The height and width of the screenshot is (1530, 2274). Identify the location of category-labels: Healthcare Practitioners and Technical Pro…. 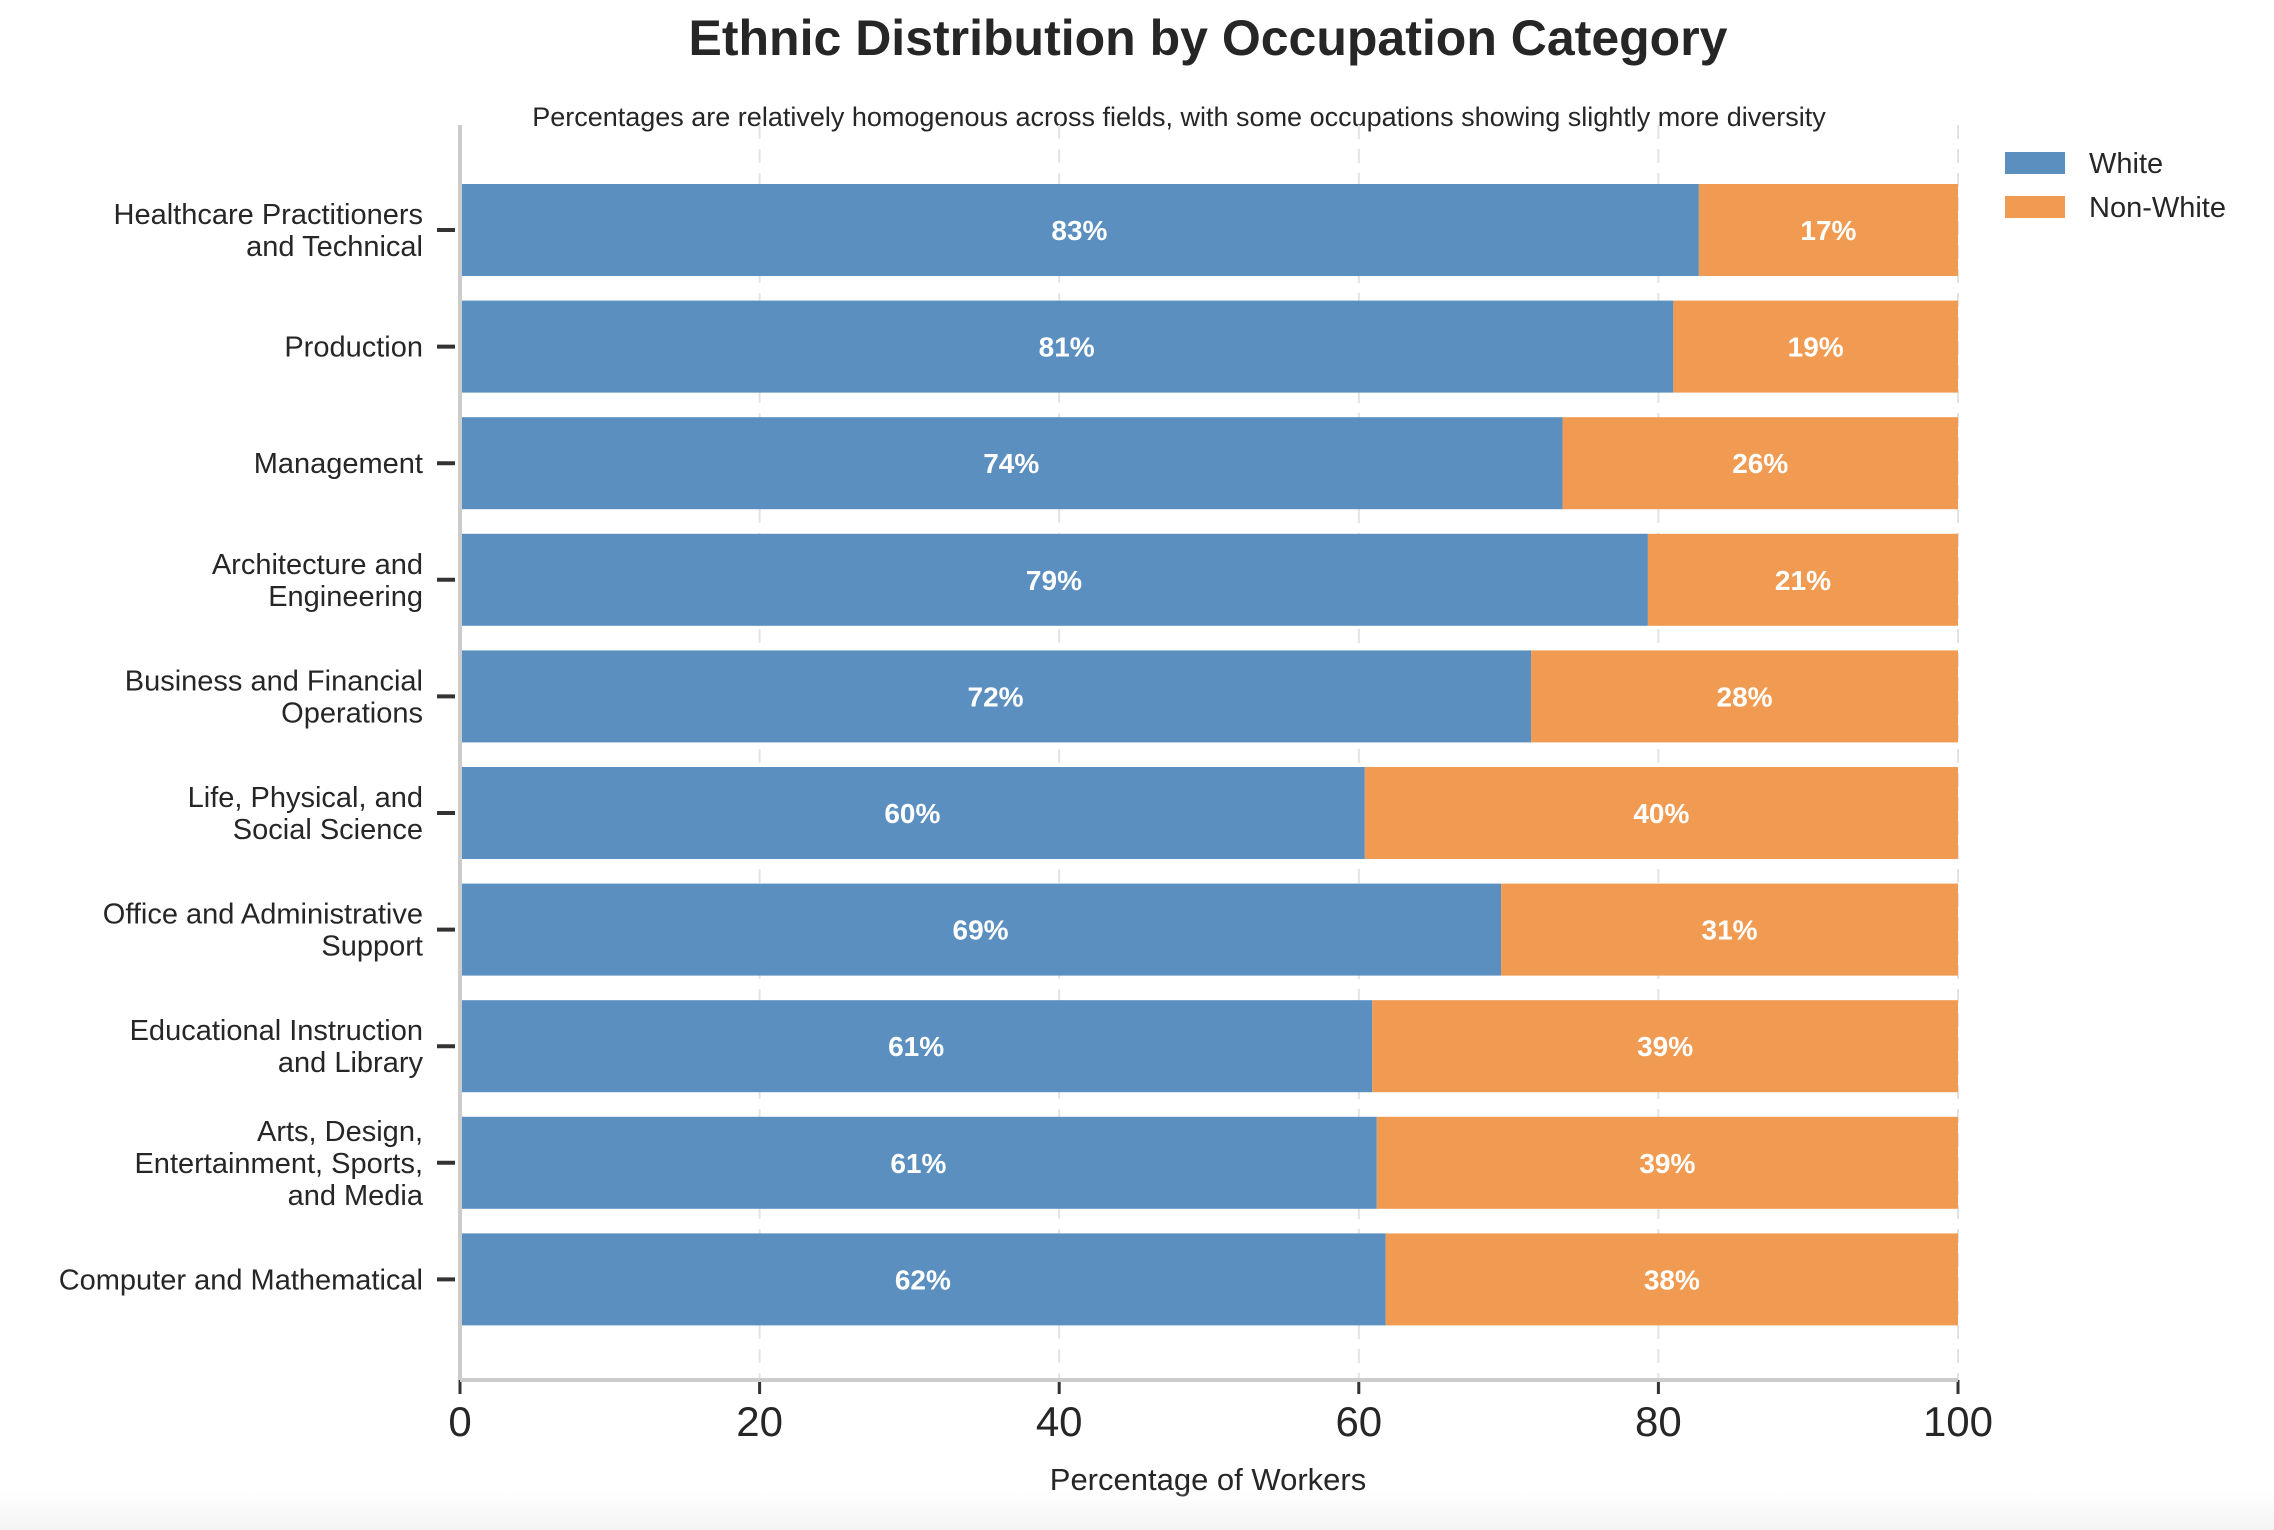
(241, 747).